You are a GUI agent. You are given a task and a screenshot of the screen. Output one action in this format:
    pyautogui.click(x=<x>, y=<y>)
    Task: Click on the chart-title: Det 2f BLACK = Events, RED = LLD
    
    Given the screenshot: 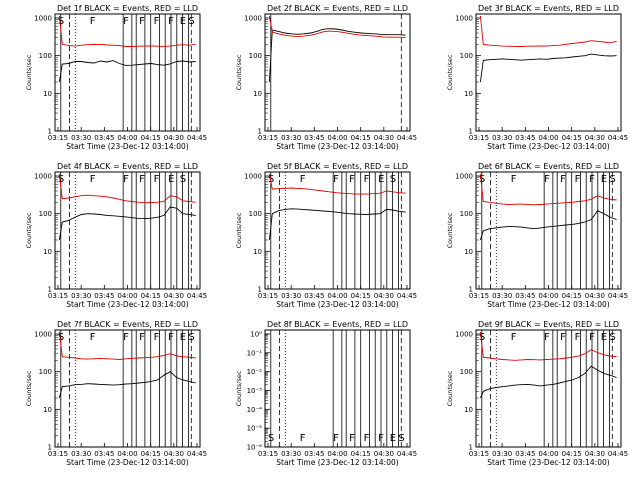 What is the action you would take?
    pyautogui.click(x=337, y=8)
    